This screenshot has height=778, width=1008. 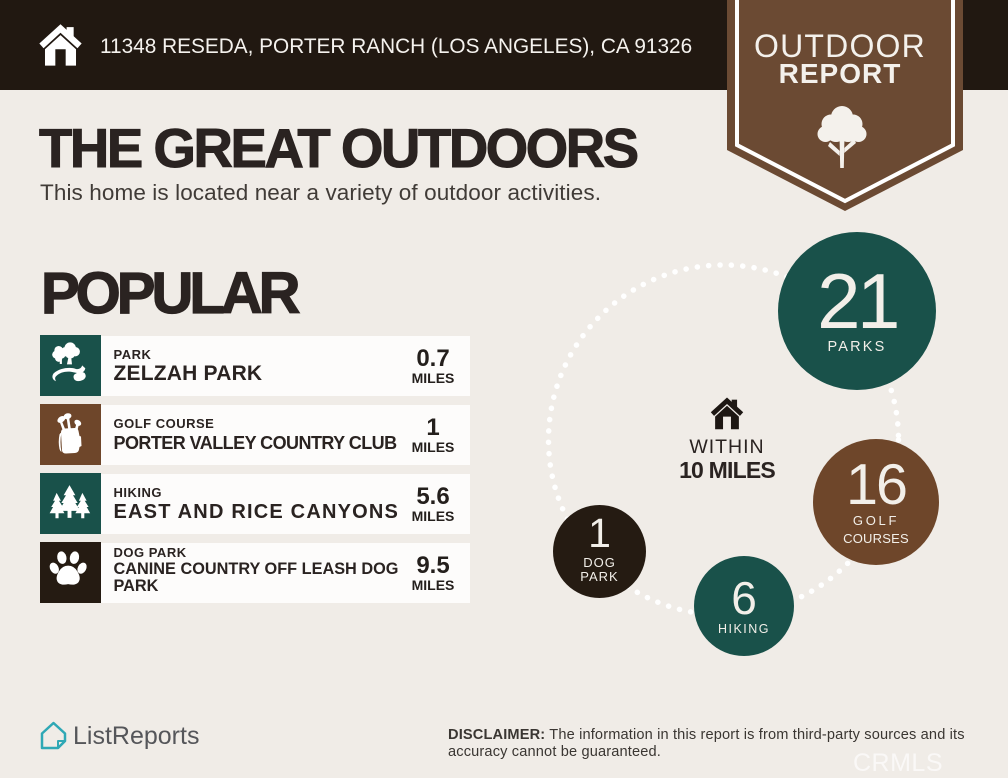 I want to click on svg-text: OUTDOOR, so click(x=840, y=46).